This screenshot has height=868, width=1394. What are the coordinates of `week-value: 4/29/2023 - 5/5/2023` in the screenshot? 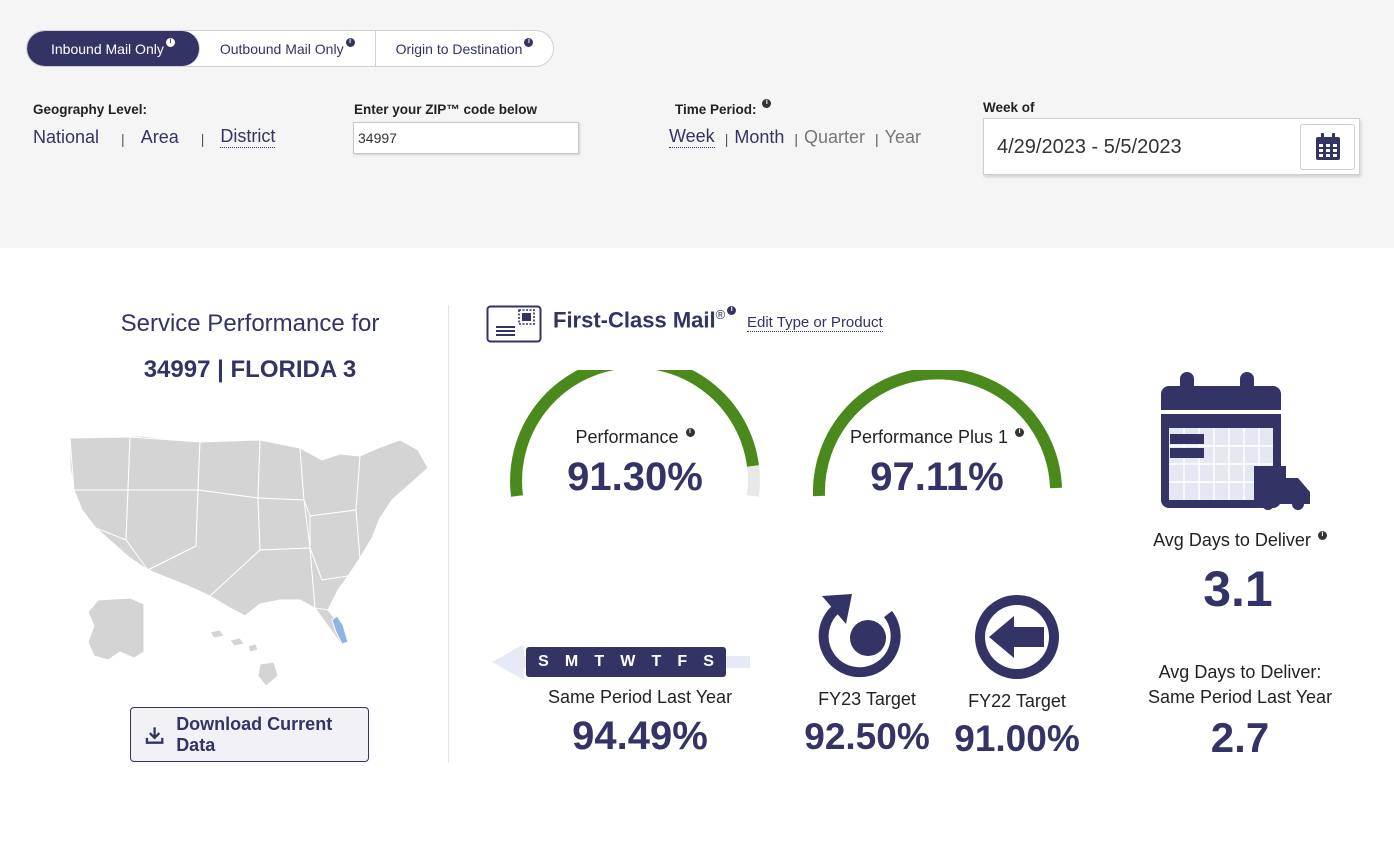 It's located at (1089, 147).